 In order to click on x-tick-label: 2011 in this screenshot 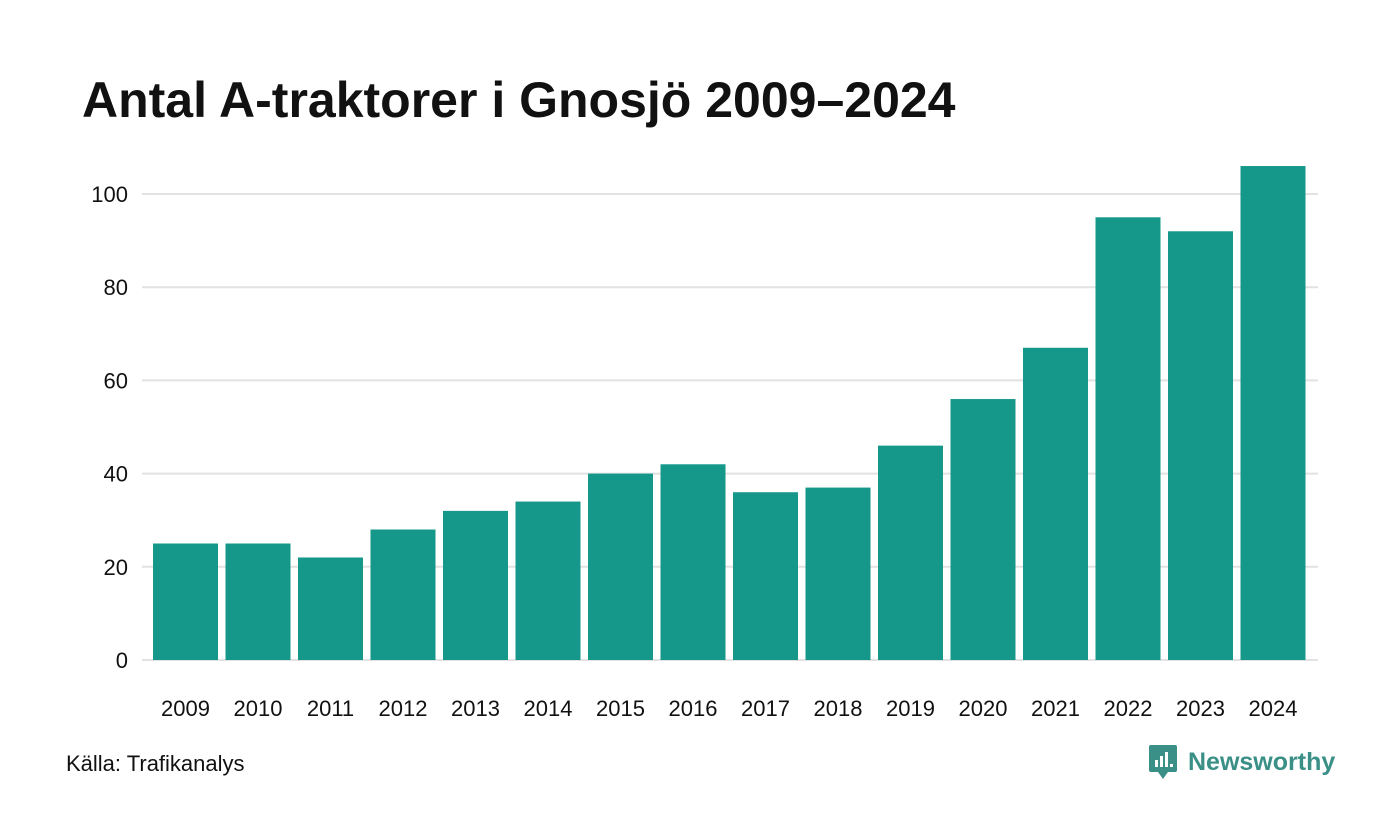, I will do `click(330, 708)`.